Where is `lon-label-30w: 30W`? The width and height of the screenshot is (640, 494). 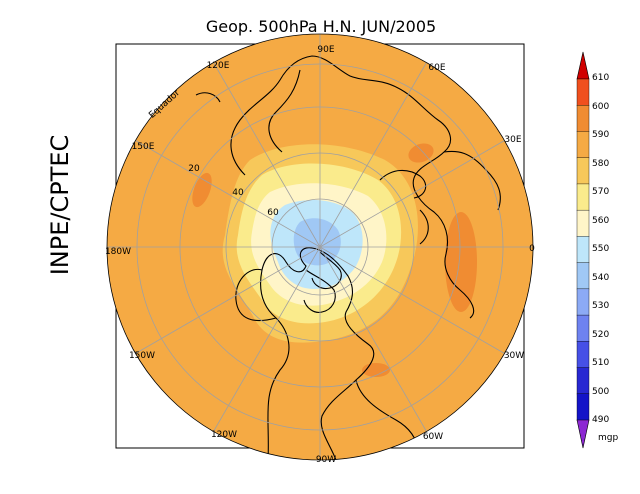 lon-label-30w: 30W is located at coordinates (514, 356).